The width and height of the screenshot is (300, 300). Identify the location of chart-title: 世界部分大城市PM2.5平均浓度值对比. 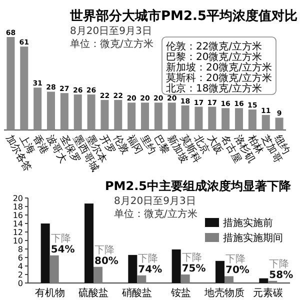
(183, 16).